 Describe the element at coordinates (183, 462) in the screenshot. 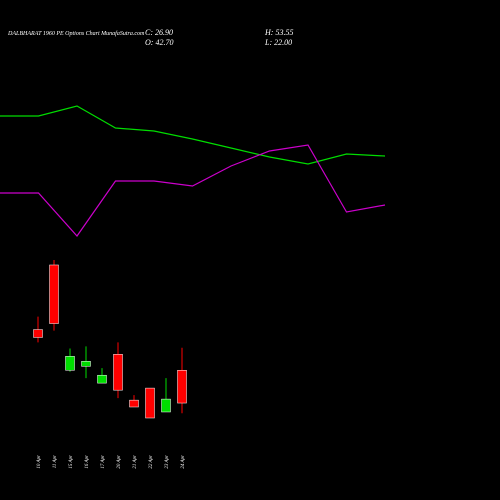

I see `x-tick-label: 24 Apr` at that location.